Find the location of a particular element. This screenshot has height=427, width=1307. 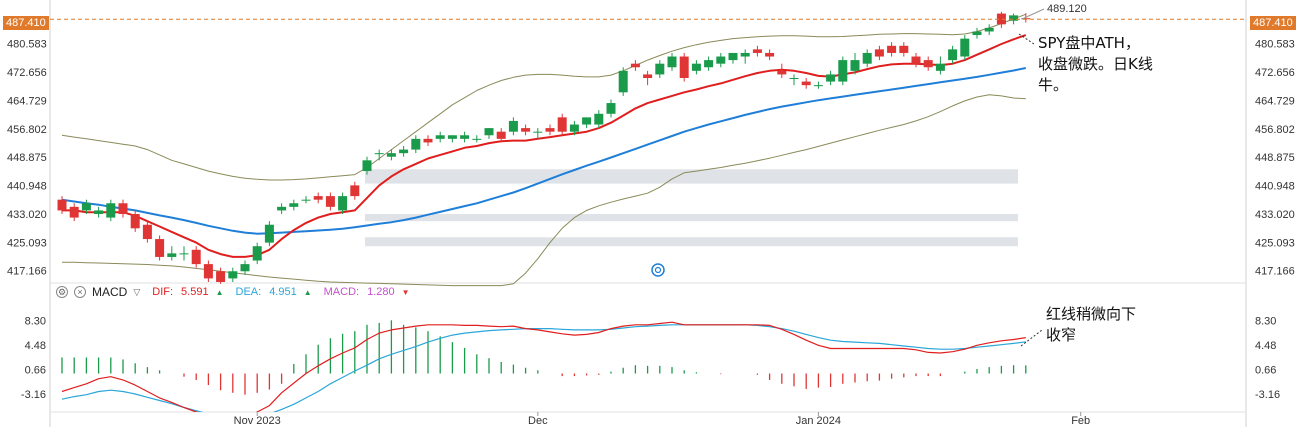

chevron-down-icon: ▽ is located at coordinates (137, 291).